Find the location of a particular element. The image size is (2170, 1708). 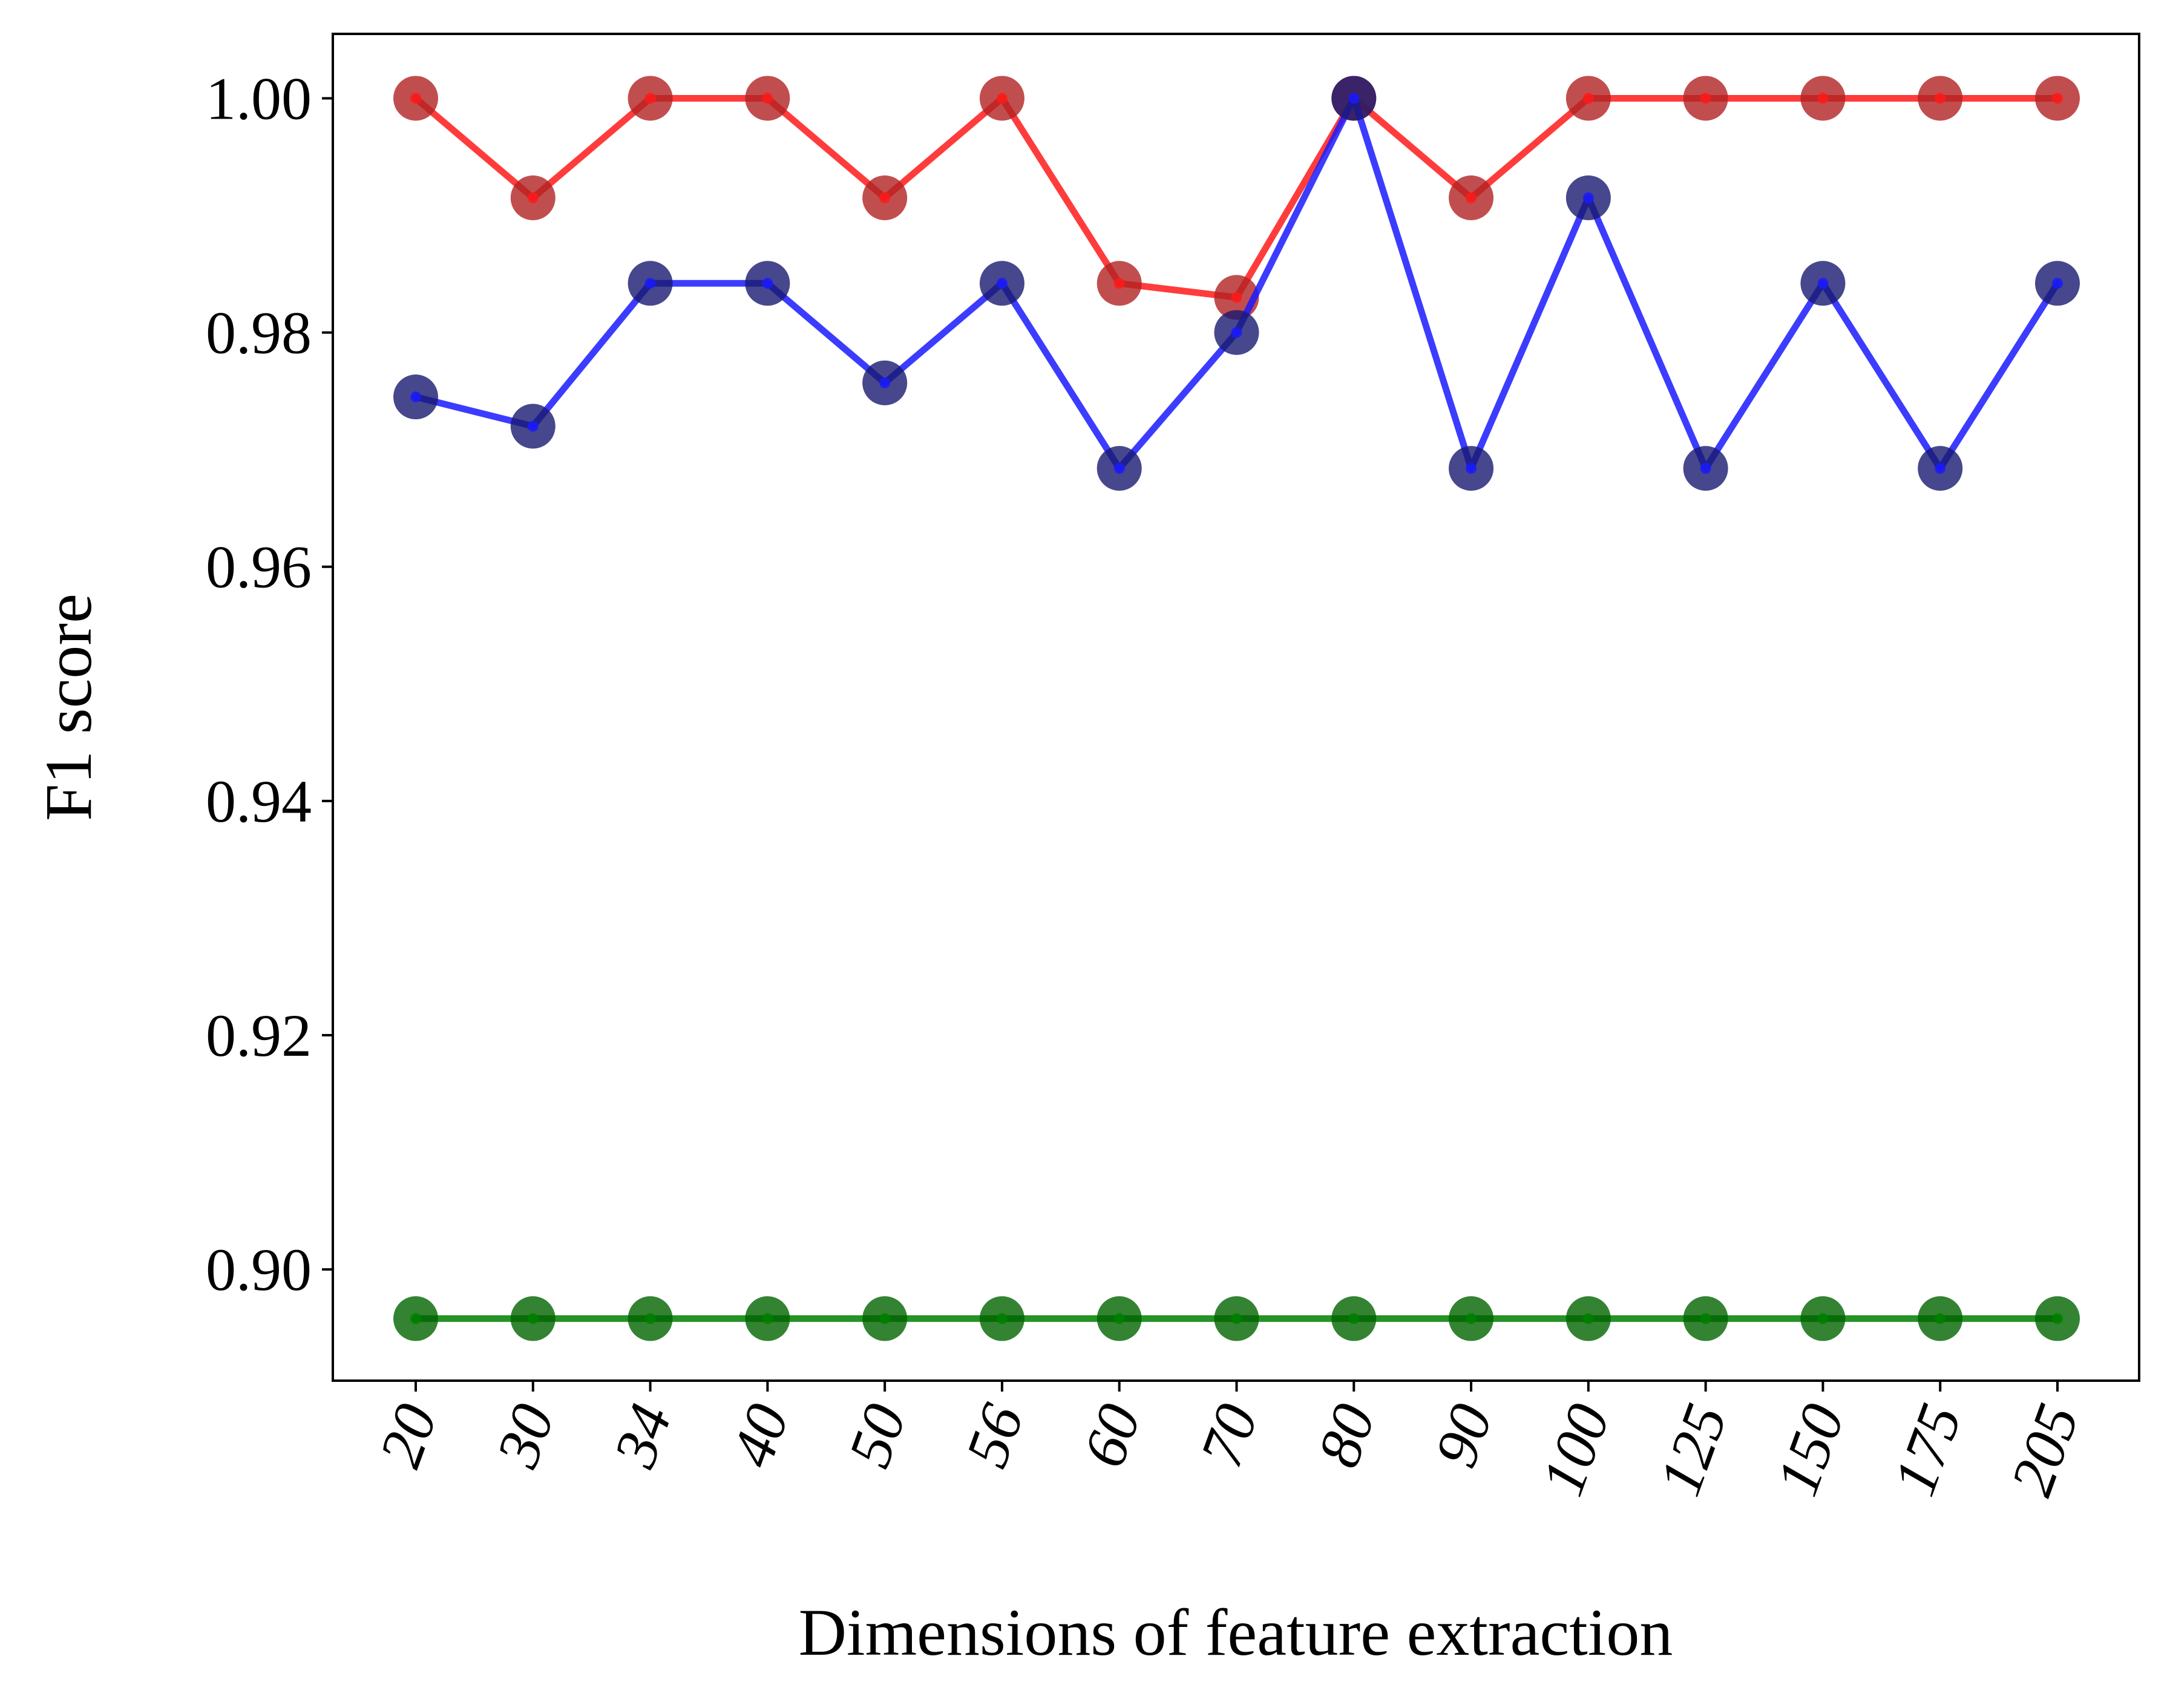

y-axis-title: F1 score is located at coordinates (68, 707).